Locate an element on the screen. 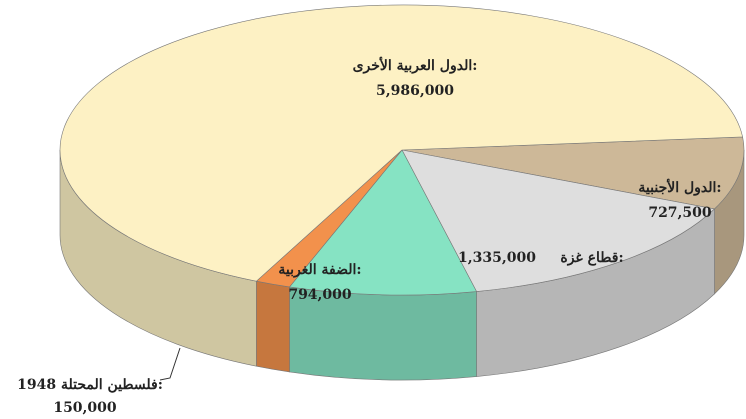 The height and width of the screenshot is (419, 746). leader-line is located at coordinates (170, 364).